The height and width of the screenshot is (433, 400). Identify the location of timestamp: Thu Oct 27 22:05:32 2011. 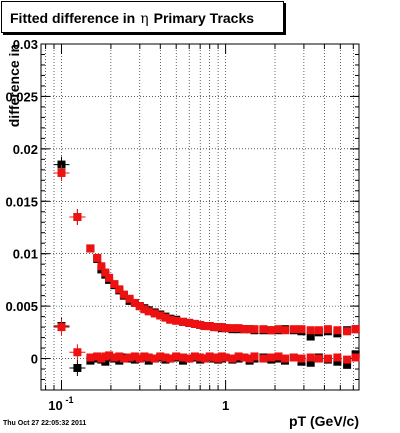
(45, 423).